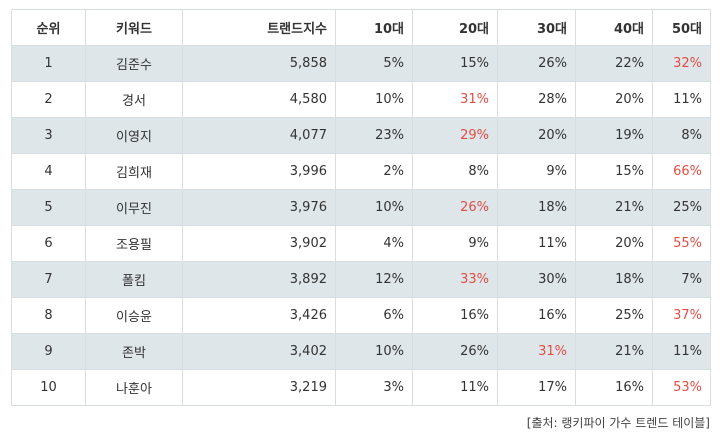 This screenshot has width=720, height=443. I want to click on keyword-cell: 나훈아, so click(134, 387).